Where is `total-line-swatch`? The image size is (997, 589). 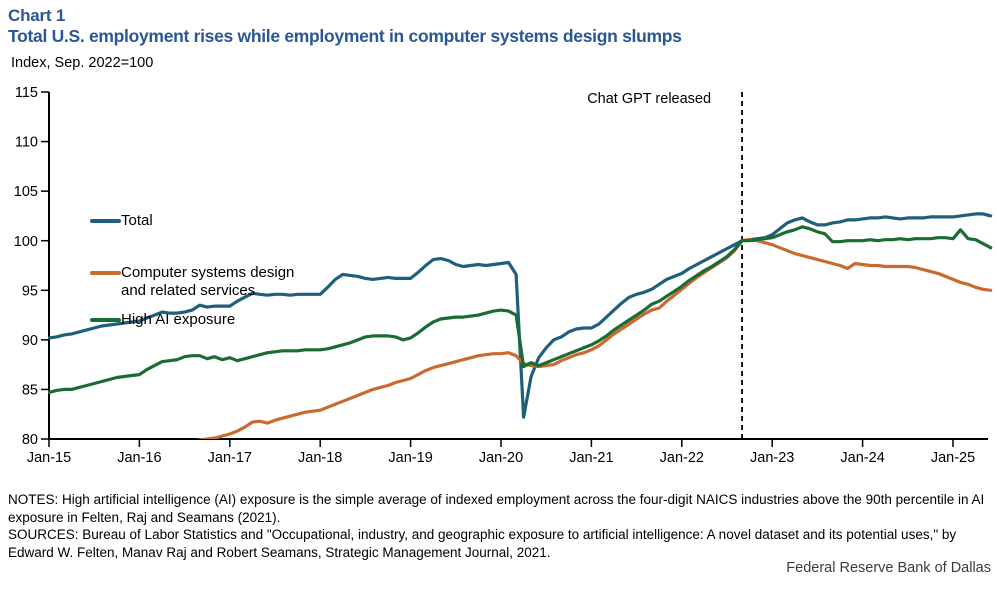
total-line-swatch is located at coordinates (105, 221).